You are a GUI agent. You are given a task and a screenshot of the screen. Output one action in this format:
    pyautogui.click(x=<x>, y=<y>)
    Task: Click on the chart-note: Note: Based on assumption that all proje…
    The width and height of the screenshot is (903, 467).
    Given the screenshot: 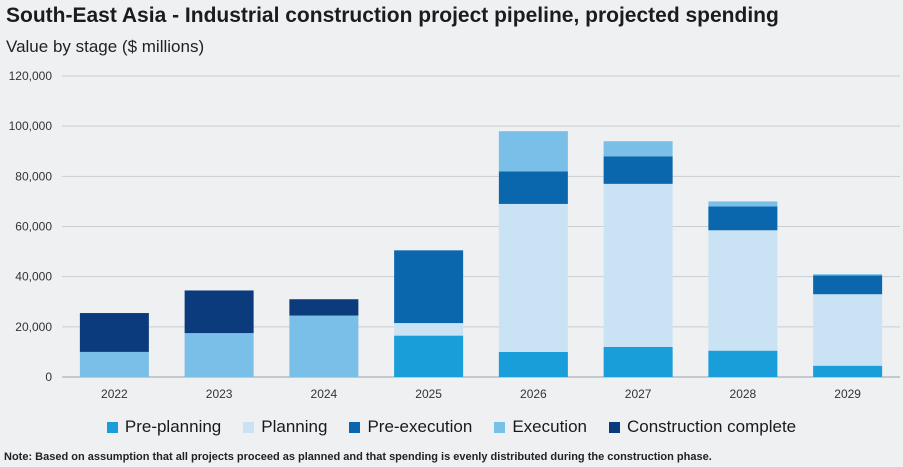 What is the action you would take?
    pyautogui.click(x=358, y=457)
    